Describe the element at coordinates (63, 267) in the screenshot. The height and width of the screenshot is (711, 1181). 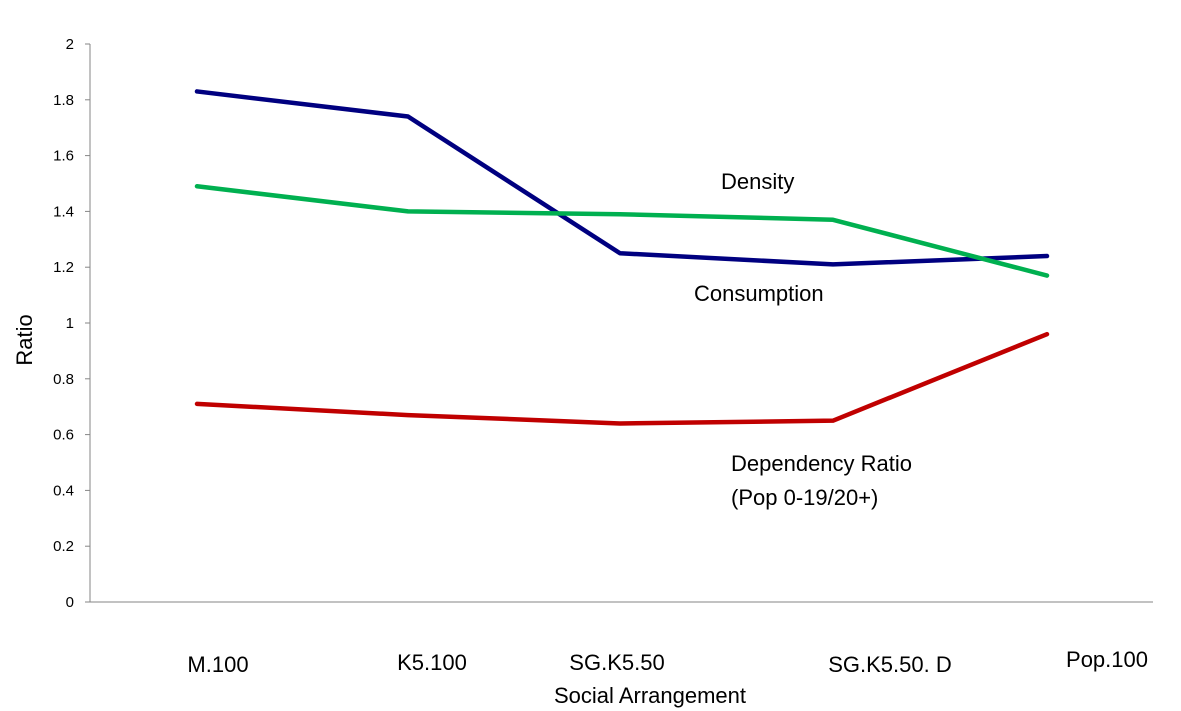
I see `y-tick-label: 1.2` at that location.